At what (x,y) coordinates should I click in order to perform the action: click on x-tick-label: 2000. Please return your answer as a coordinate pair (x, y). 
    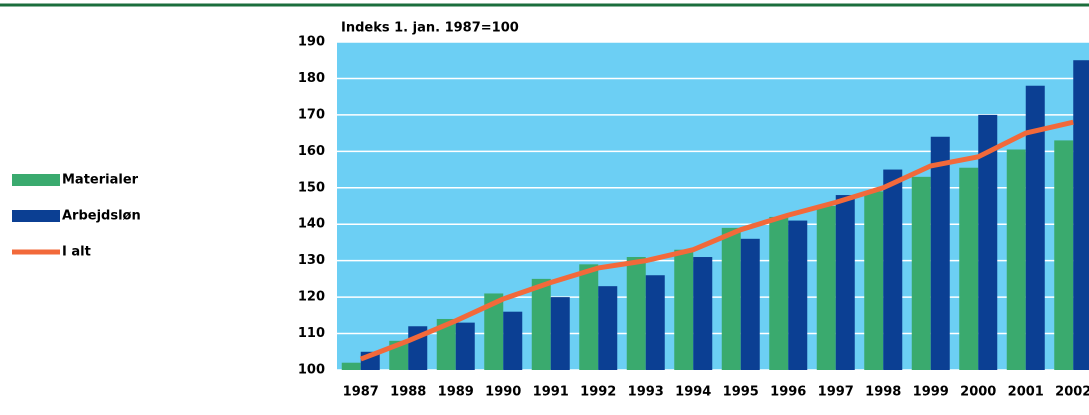
    Looking at the image, I should click on (978, 392).